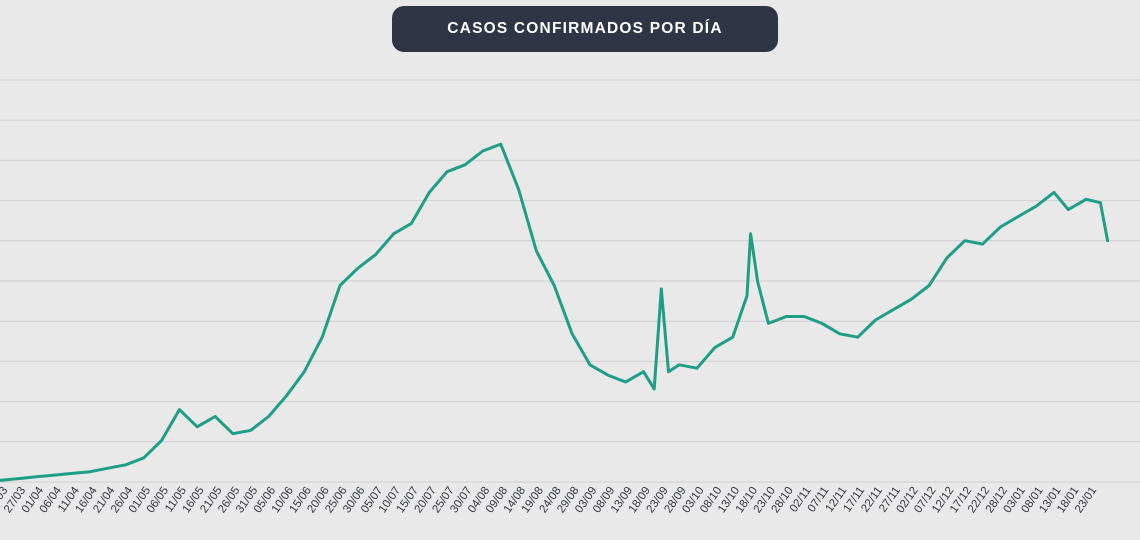 Image resolution: width=1140 pixels, height=540 pixels. I want to click on chart-title: CASOS CONFIRMADOS POR DÍA, so click(585, 28).